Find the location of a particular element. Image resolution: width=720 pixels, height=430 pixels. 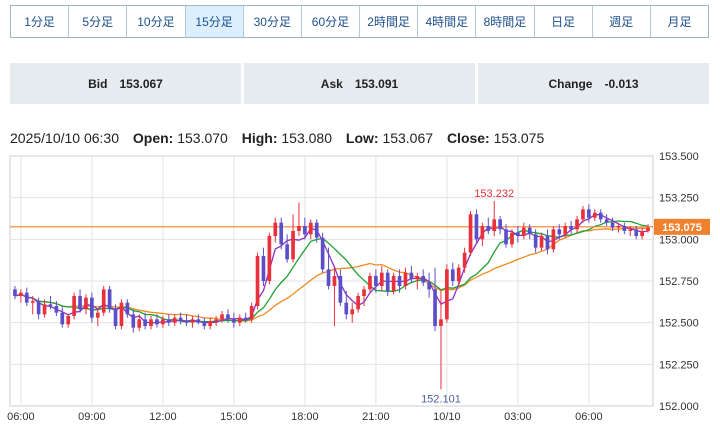

timeframe-tab: 2時間足 is located at coordinates (389, 21).